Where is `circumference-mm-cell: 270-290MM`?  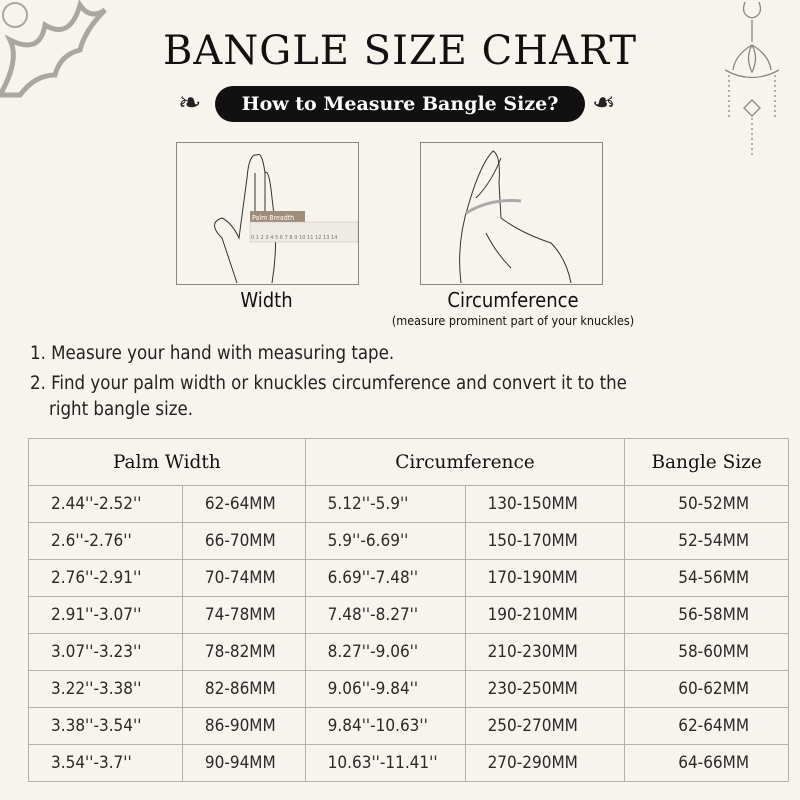
circumference-mm-cell: 270-290MM is located at coordinates (545, 763).